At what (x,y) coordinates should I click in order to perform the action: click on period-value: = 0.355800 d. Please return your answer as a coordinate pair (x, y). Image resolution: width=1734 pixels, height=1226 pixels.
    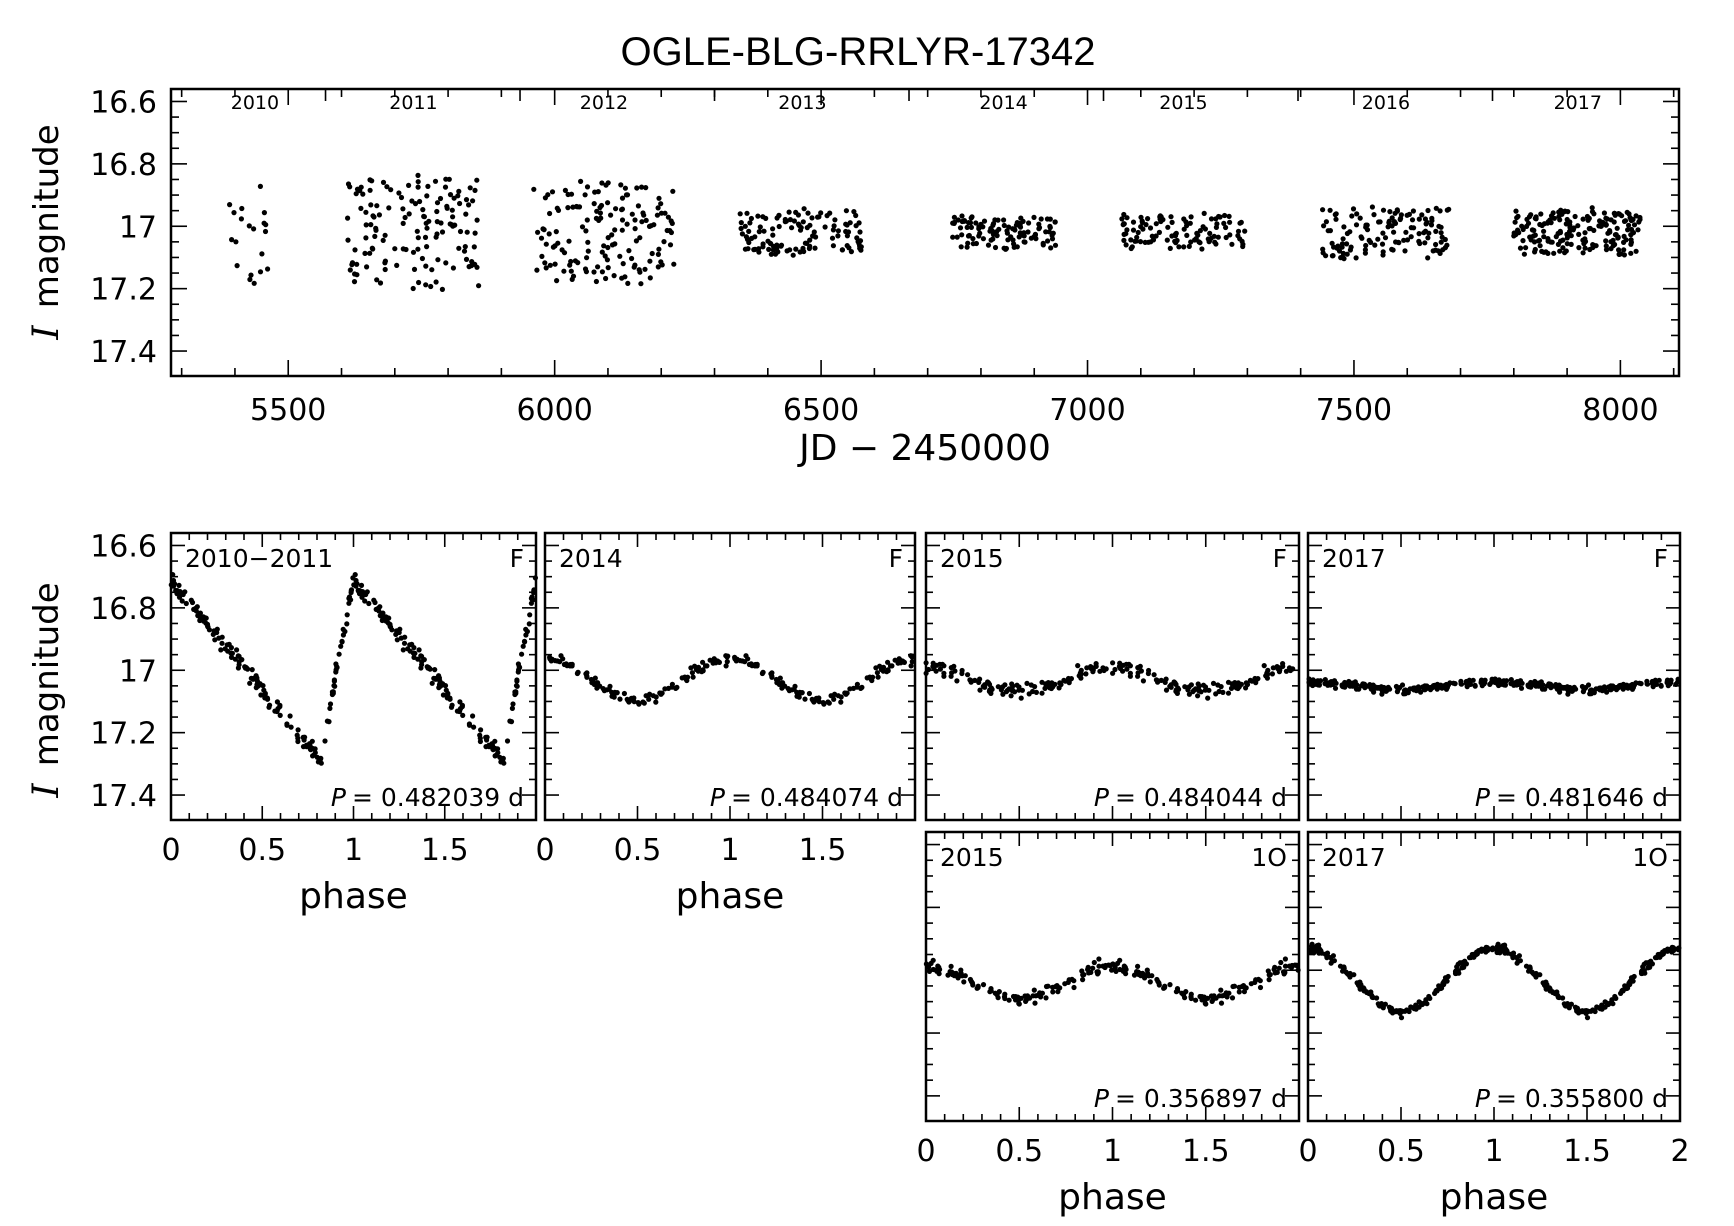
    Looking at the image, I should click on (1582, 1098).